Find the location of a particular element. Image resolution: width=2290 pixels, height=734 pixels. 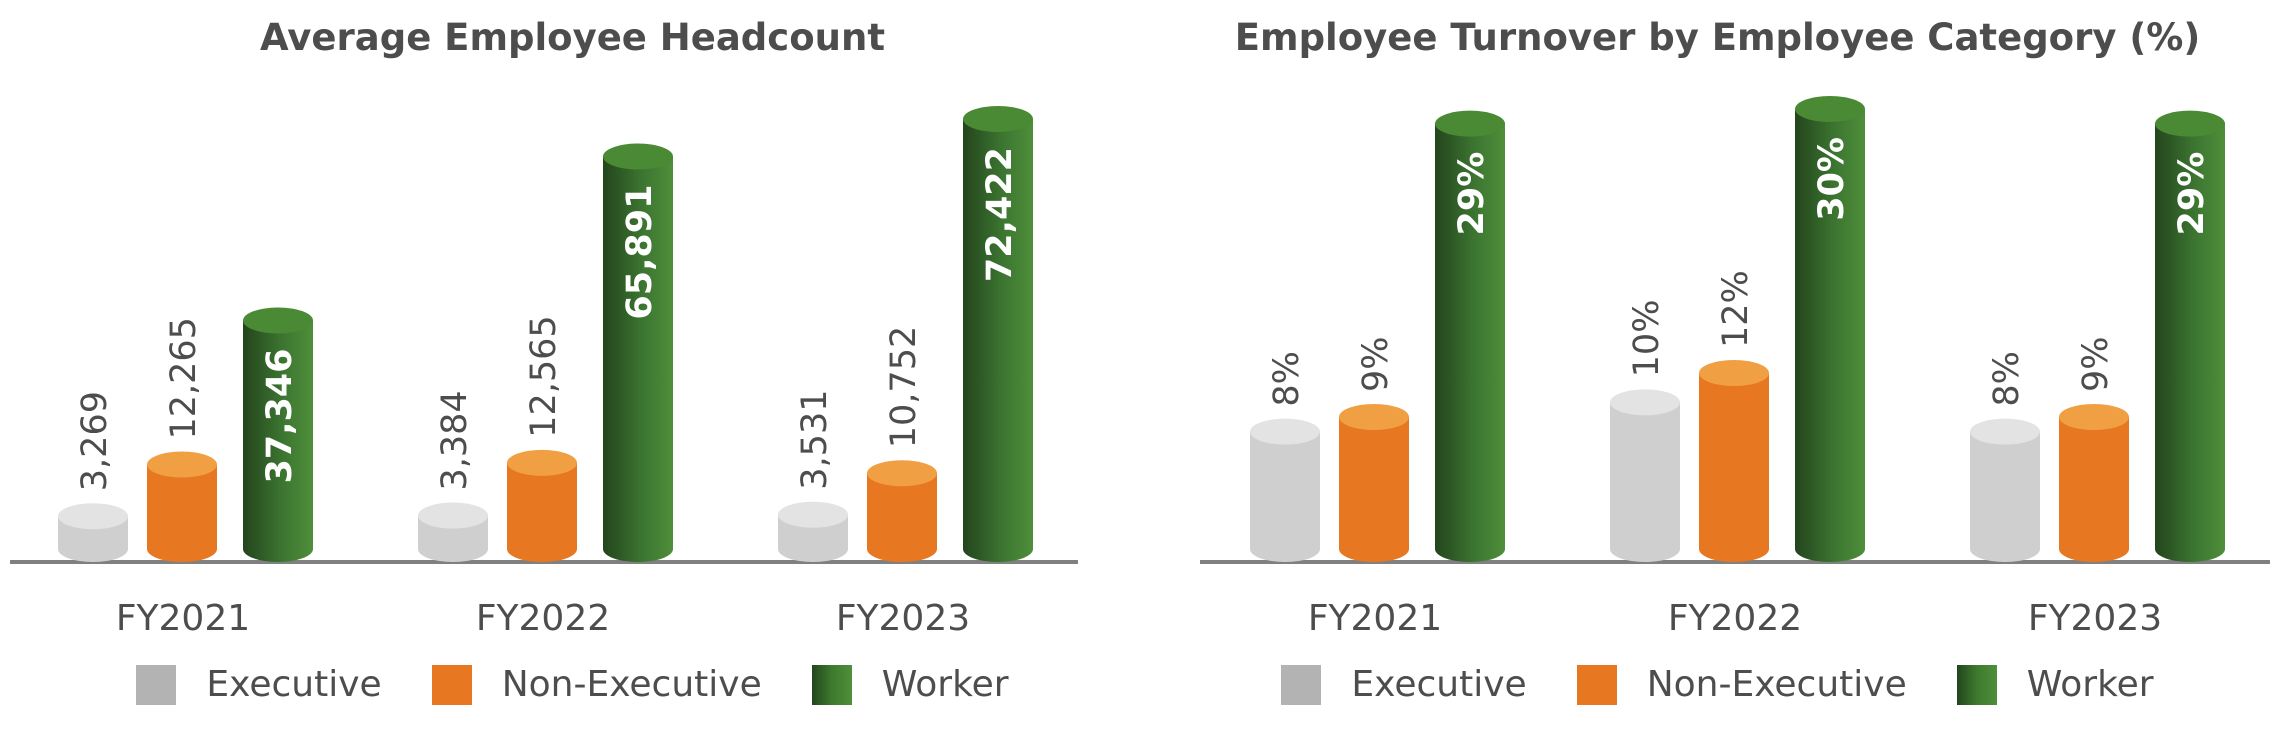

data-label: 12,565 is located at coordinates (544, 376).